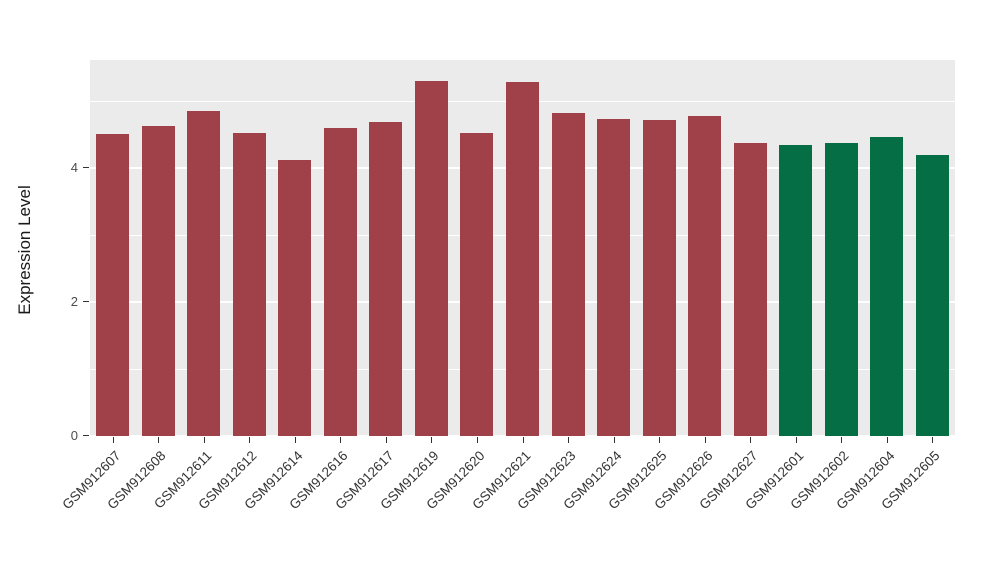  Describe the element at coordinates (750, 289) in the screenshot. I see `bar-GSM912627` at that location.